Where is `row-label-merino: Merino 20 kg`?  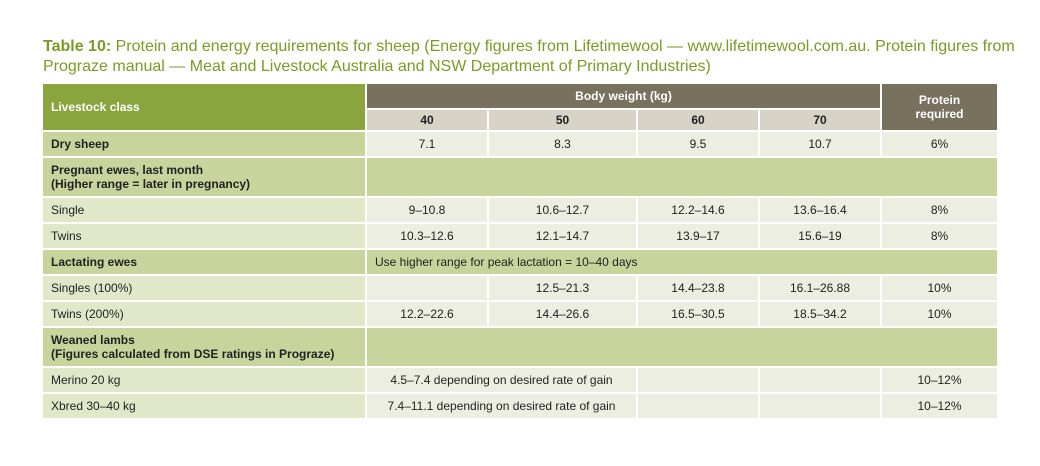 row-label-merino: Merino 20 kg is located at coordinates (205, 381).